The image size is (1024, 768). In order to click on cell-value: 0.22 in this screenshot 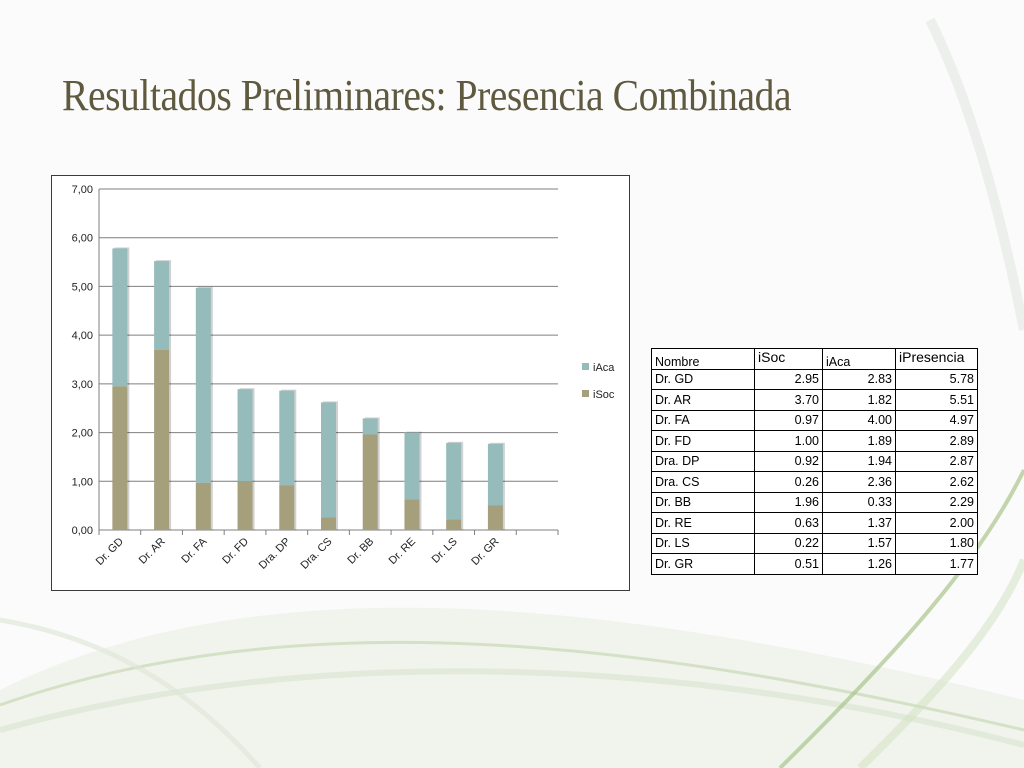, I will do `click(788, 543)`.